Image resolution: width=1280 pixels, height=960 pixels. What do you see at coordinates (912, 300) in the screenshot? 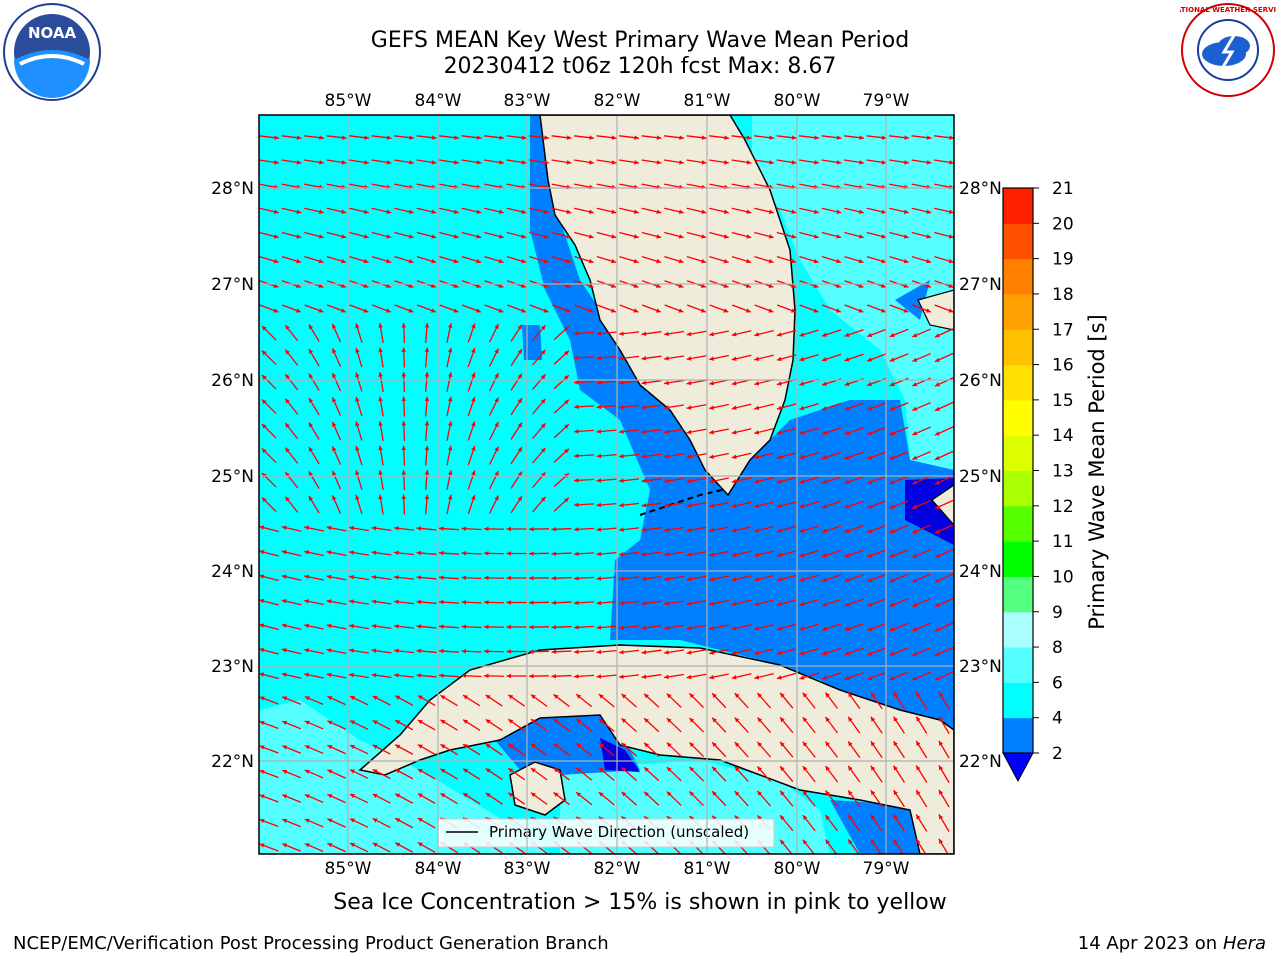
I see `ocean-mid-patch-east` at bounding box center [912, 300].